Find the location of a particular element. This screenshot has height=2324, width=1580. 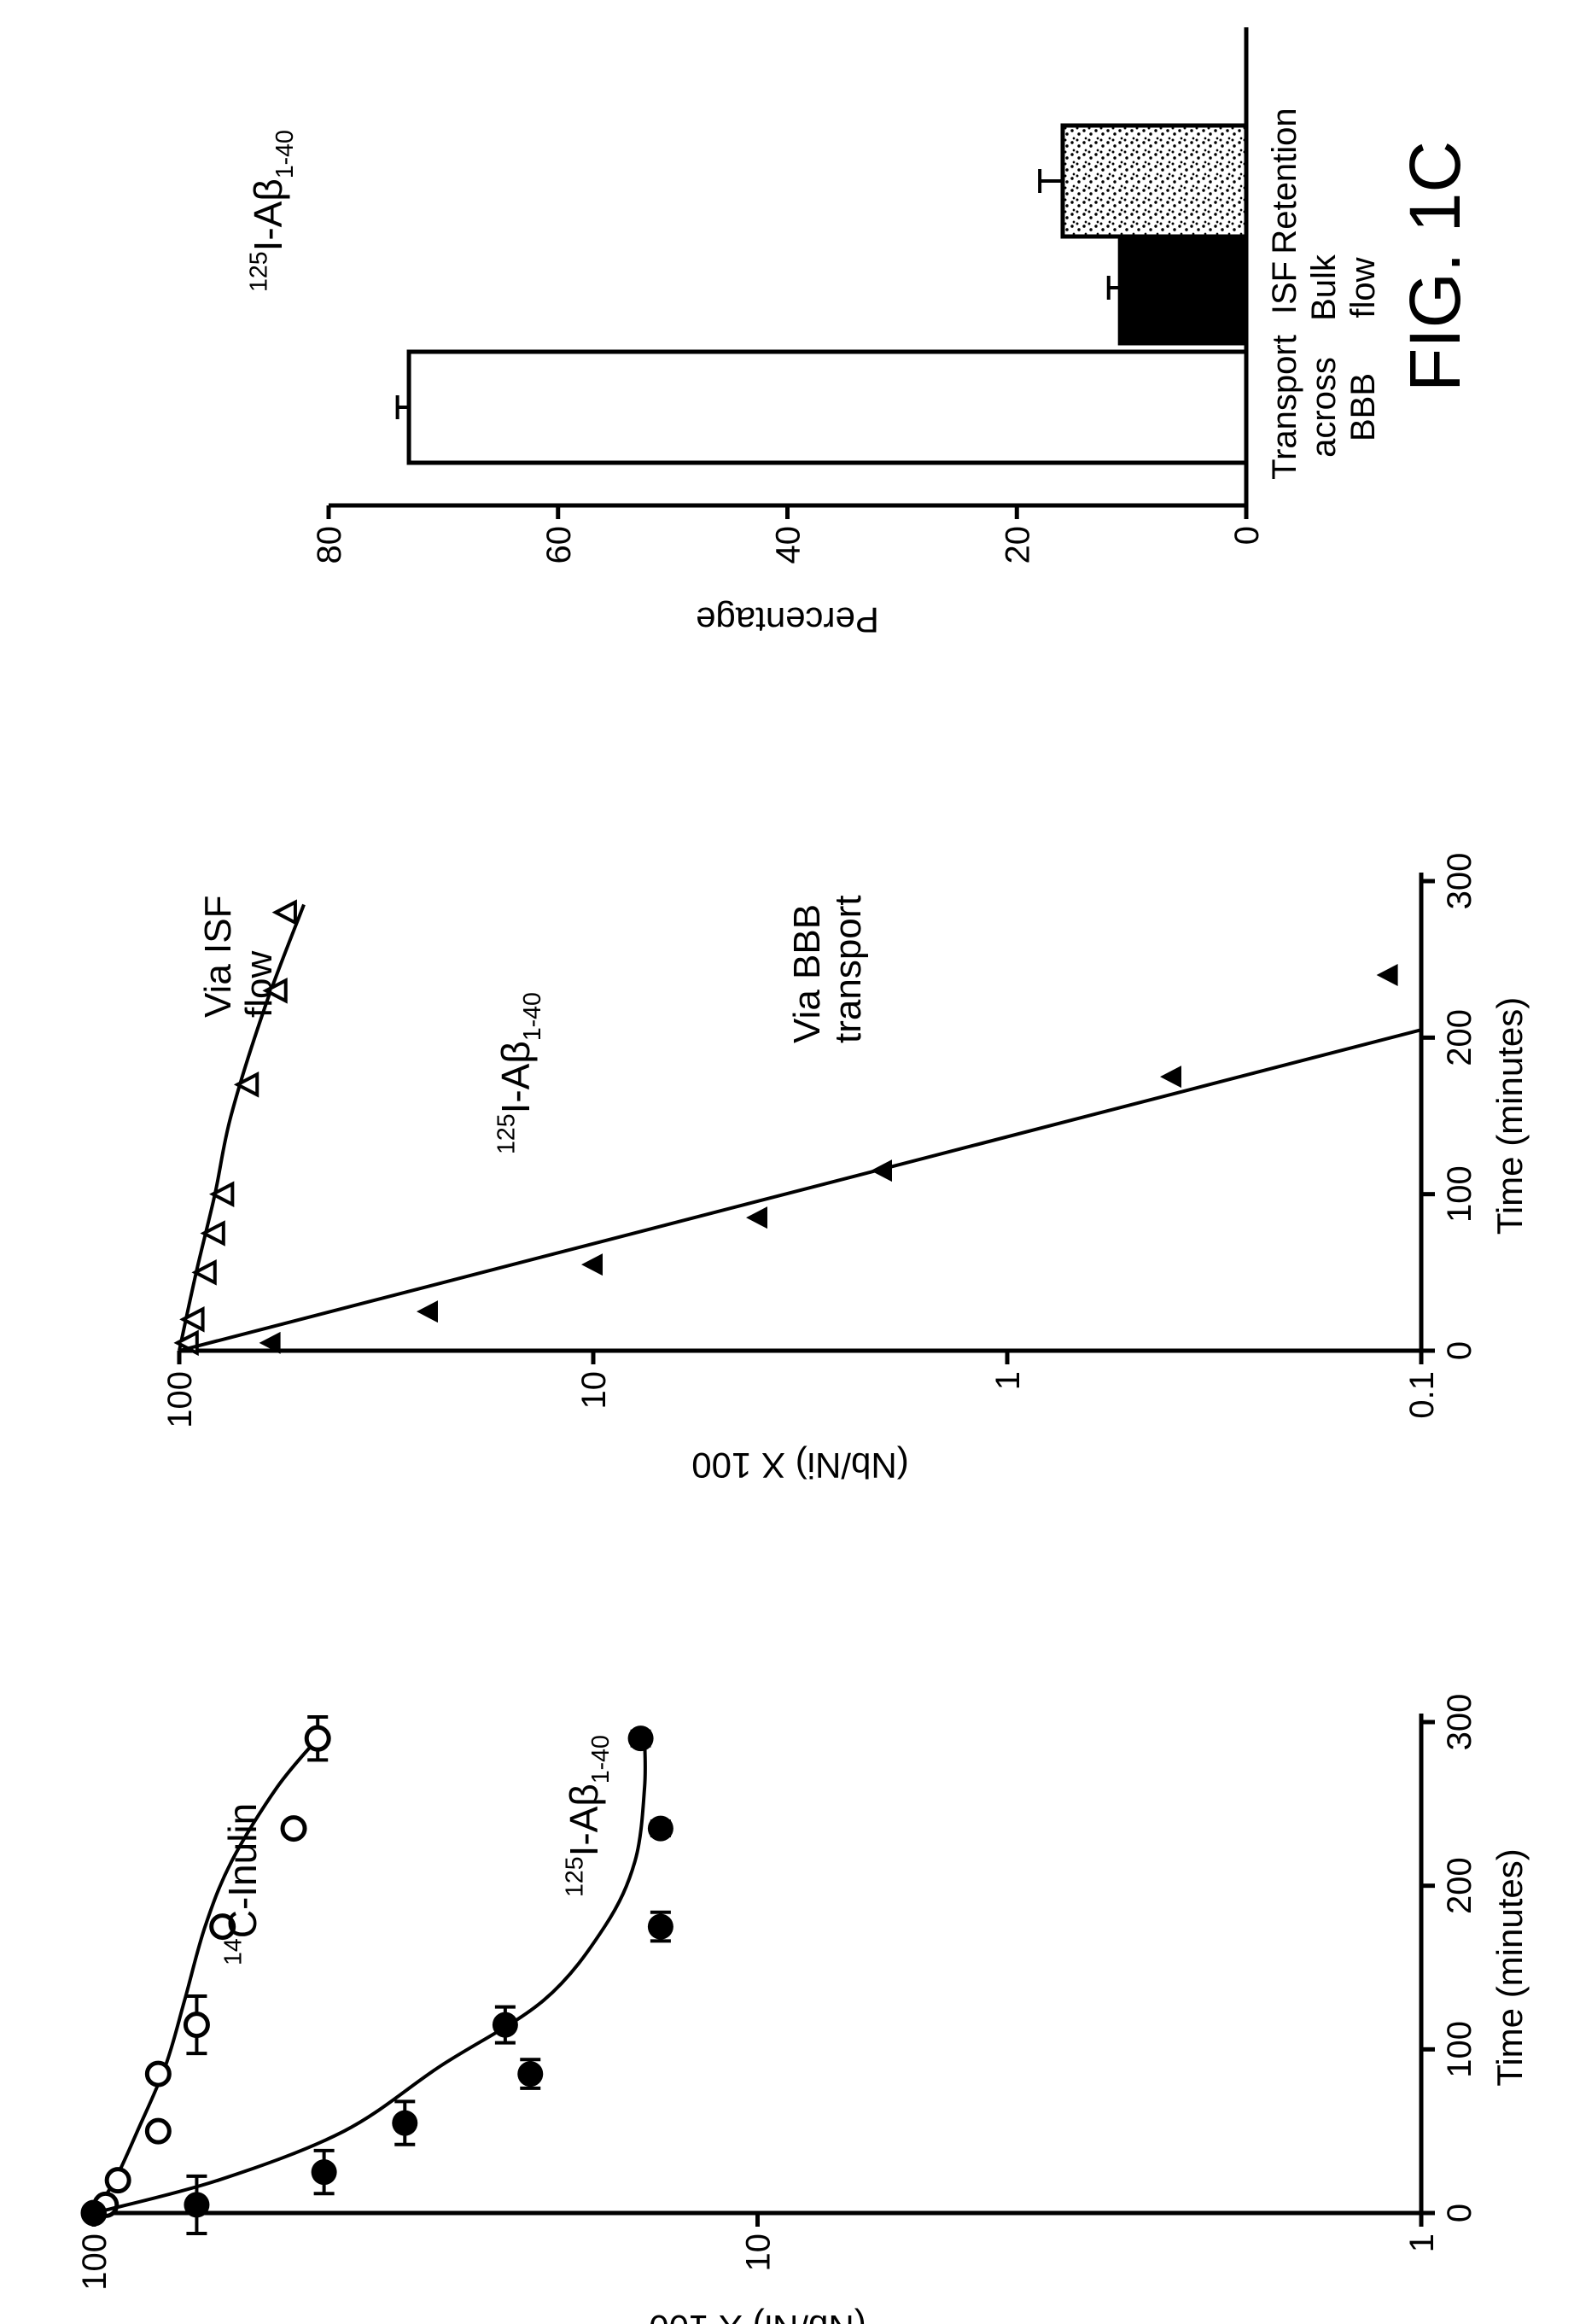

figure-caption: FIG. 1B is located at coordinates (1575, 1116).